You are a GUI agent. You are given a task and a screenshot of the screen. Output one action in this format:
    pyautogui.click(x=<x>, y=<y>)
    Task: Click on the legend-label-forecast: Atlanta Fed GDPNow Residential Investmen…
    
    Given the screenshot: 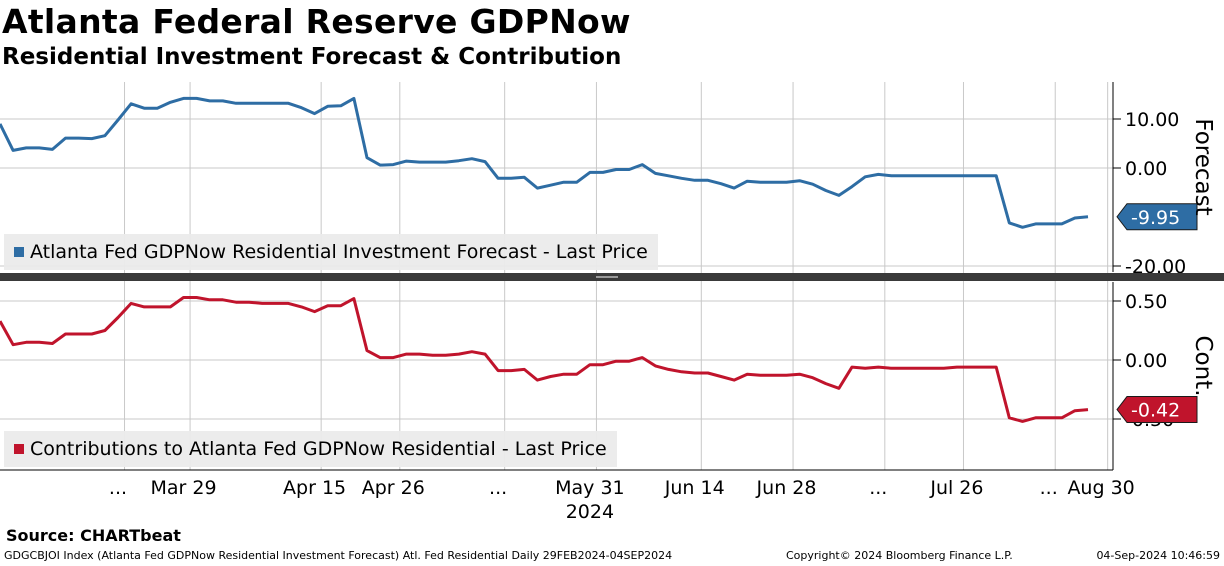 What is the action you would take?
    pyautogui.click(x=339, y=252)
    